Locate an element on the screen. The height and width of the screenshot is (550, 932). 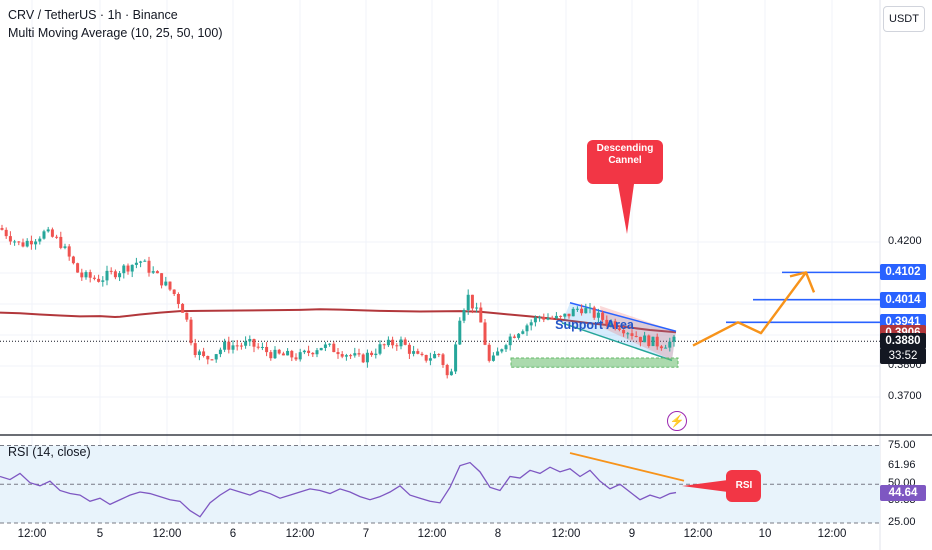
time-tick-label: 10 is located at coordinates (765, 534).